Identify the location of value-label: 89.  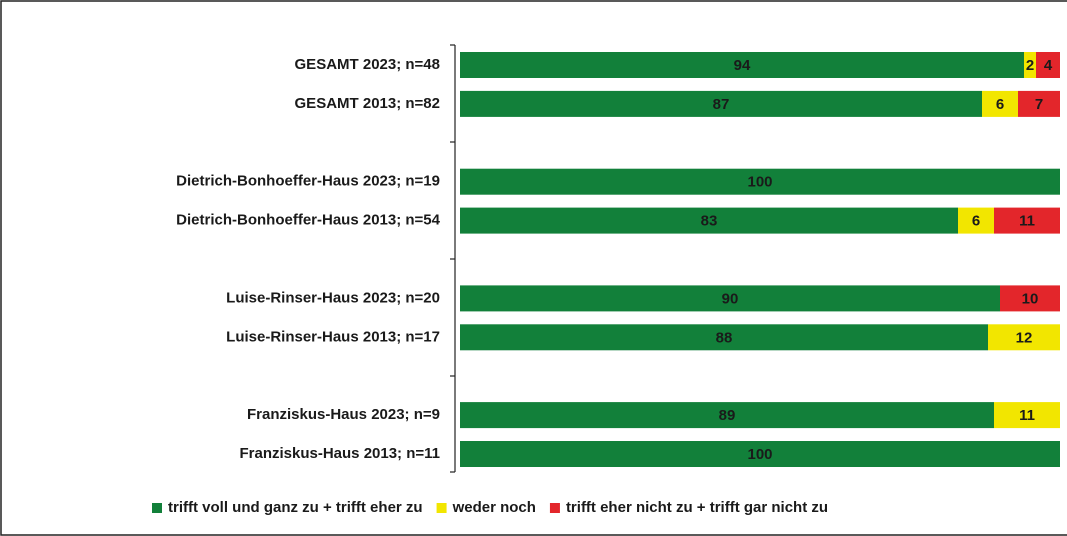
(727, 415).